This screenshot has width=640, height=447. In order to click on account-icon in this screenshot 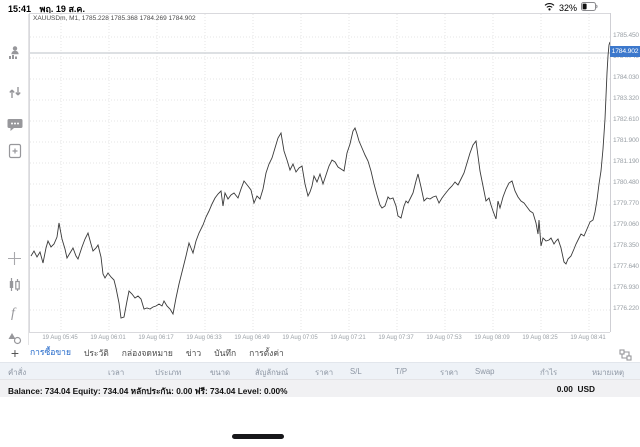, I will do `click(14, 52)`.